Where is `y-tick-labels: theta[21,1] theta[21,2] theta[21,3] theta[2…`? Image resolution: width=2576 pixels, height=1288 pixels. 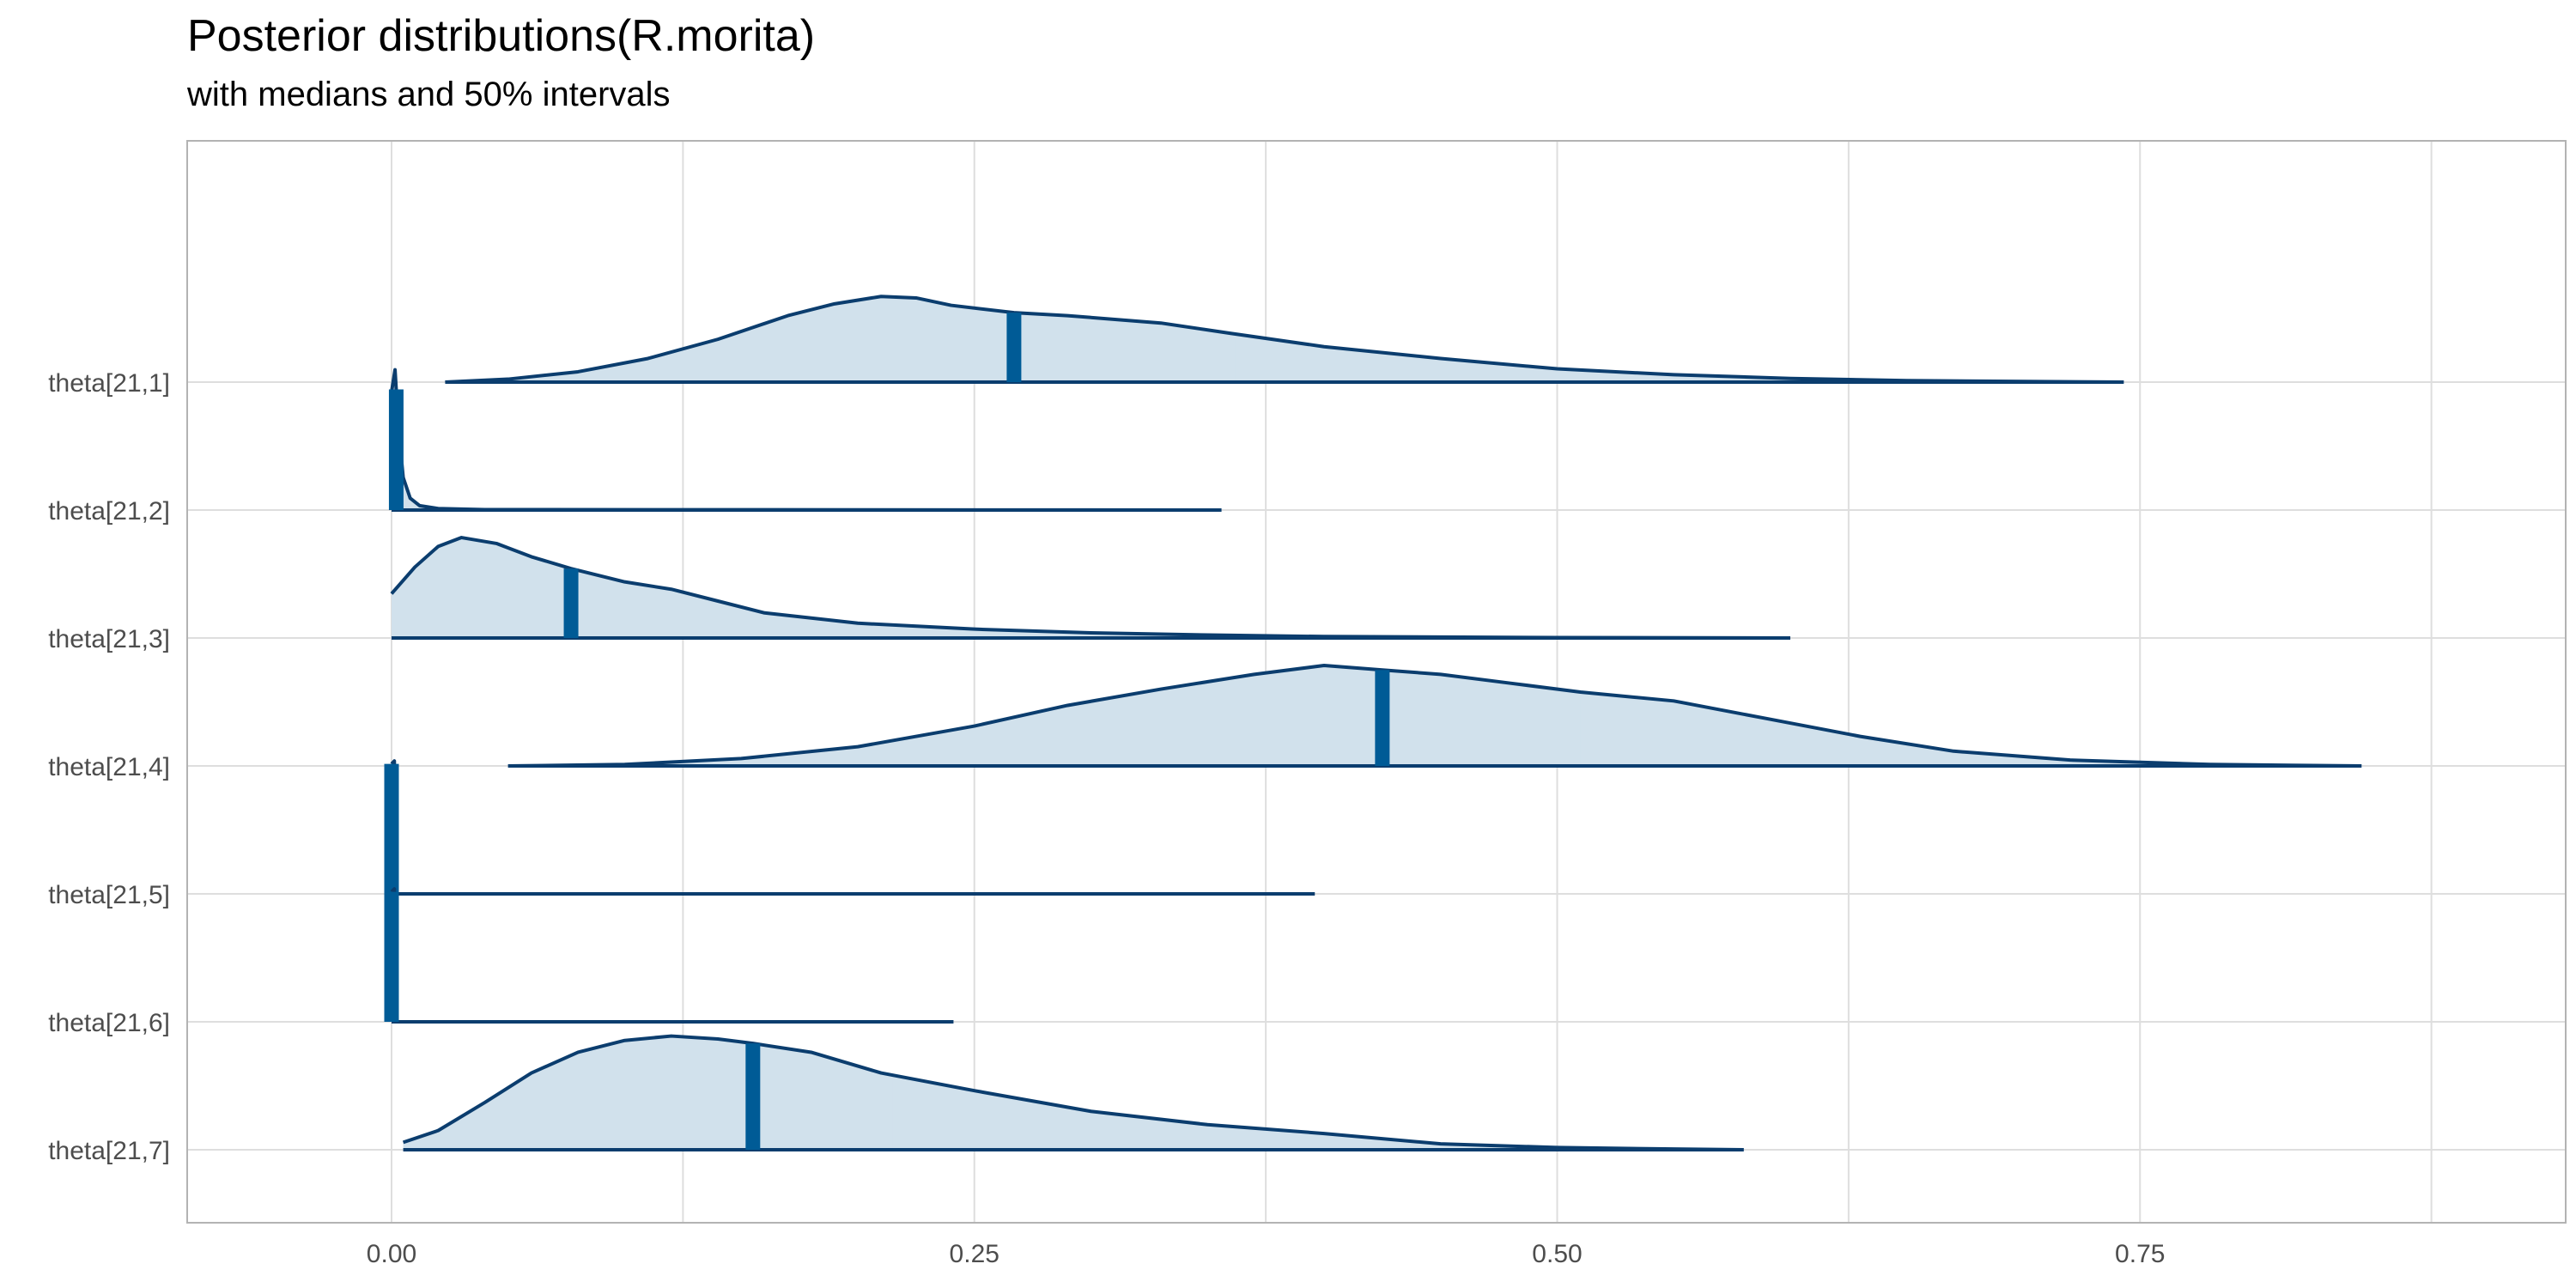
y-tick-labels: theta[21,1] theta[21,2] theta[21,3] theta[2… is located at coordinates (109, 767).